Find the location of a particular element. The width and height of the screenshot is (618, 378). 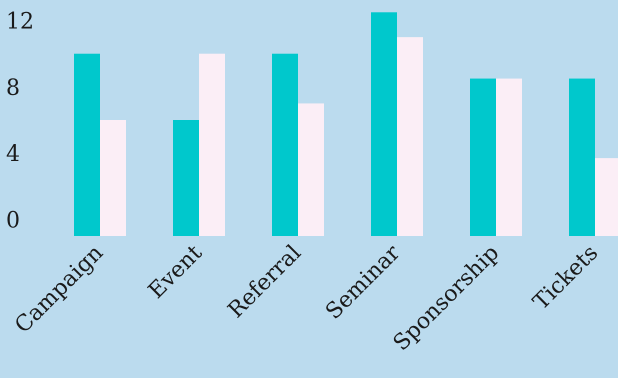

y-tick-label: 4 is located at coordinates (13, 154).